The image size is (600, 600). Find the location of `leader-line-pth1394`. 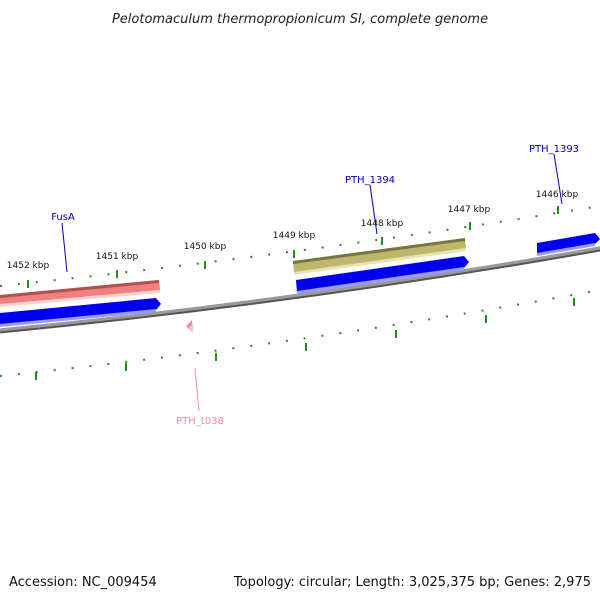

leader-line-pth1394 is located at coordinates (373, 209).